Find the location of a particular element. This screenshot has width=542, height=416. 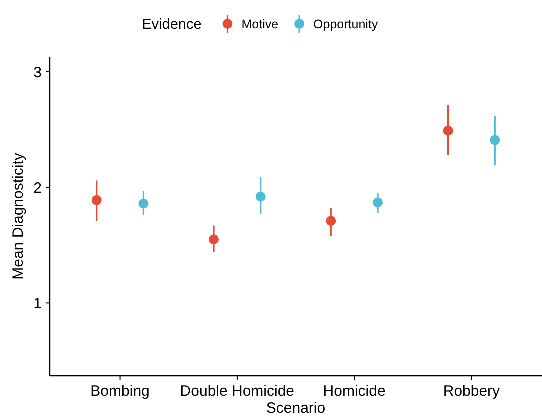

y-tick-label: 2 is located at coordinates (38, 188).